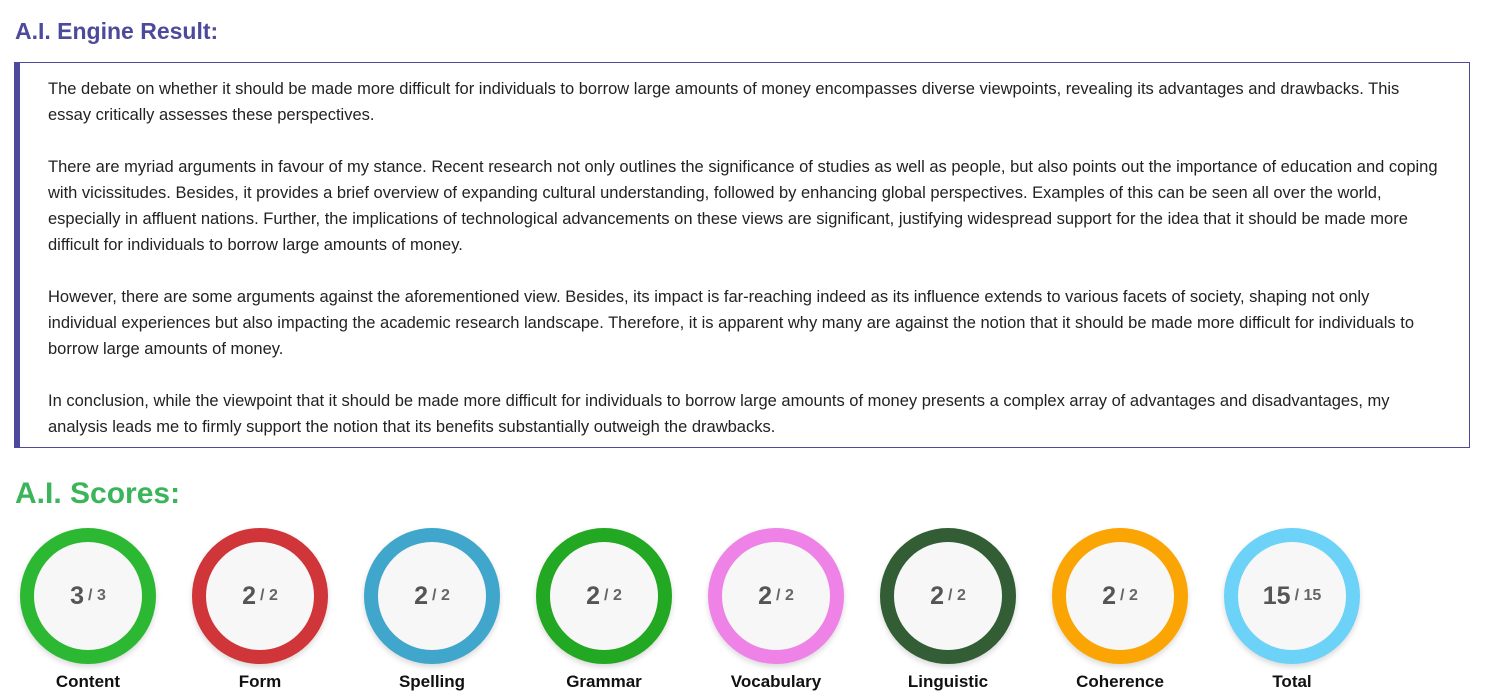 This screenshot has width=1486, height=700. What do you see at coordinates (1276, 595) in the screenshot?
I see `score-value: 15` at bounding box center [1276, 595].